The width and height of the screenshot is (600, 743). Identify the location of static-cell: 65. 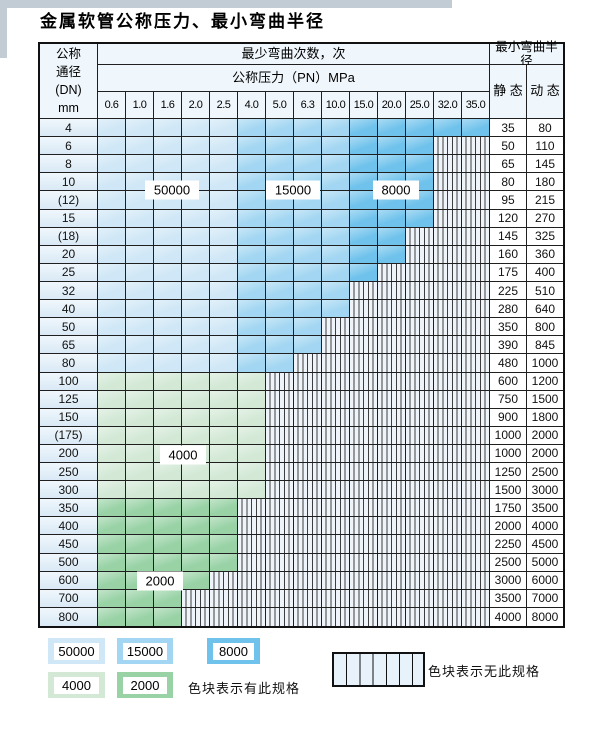
(508, 164).